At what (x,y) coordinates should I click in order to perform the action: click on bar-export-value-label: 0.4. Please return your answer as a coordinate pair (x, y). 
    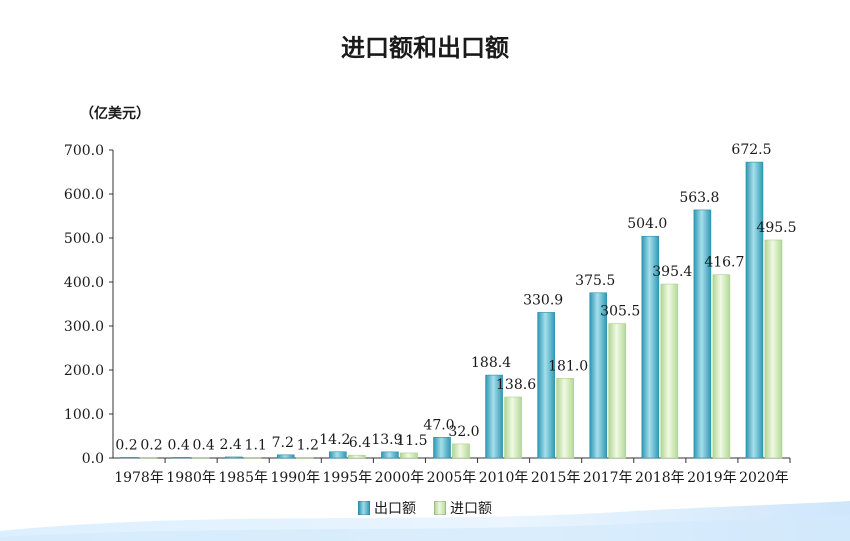
    Looking at the image, I should click on (178, 445).